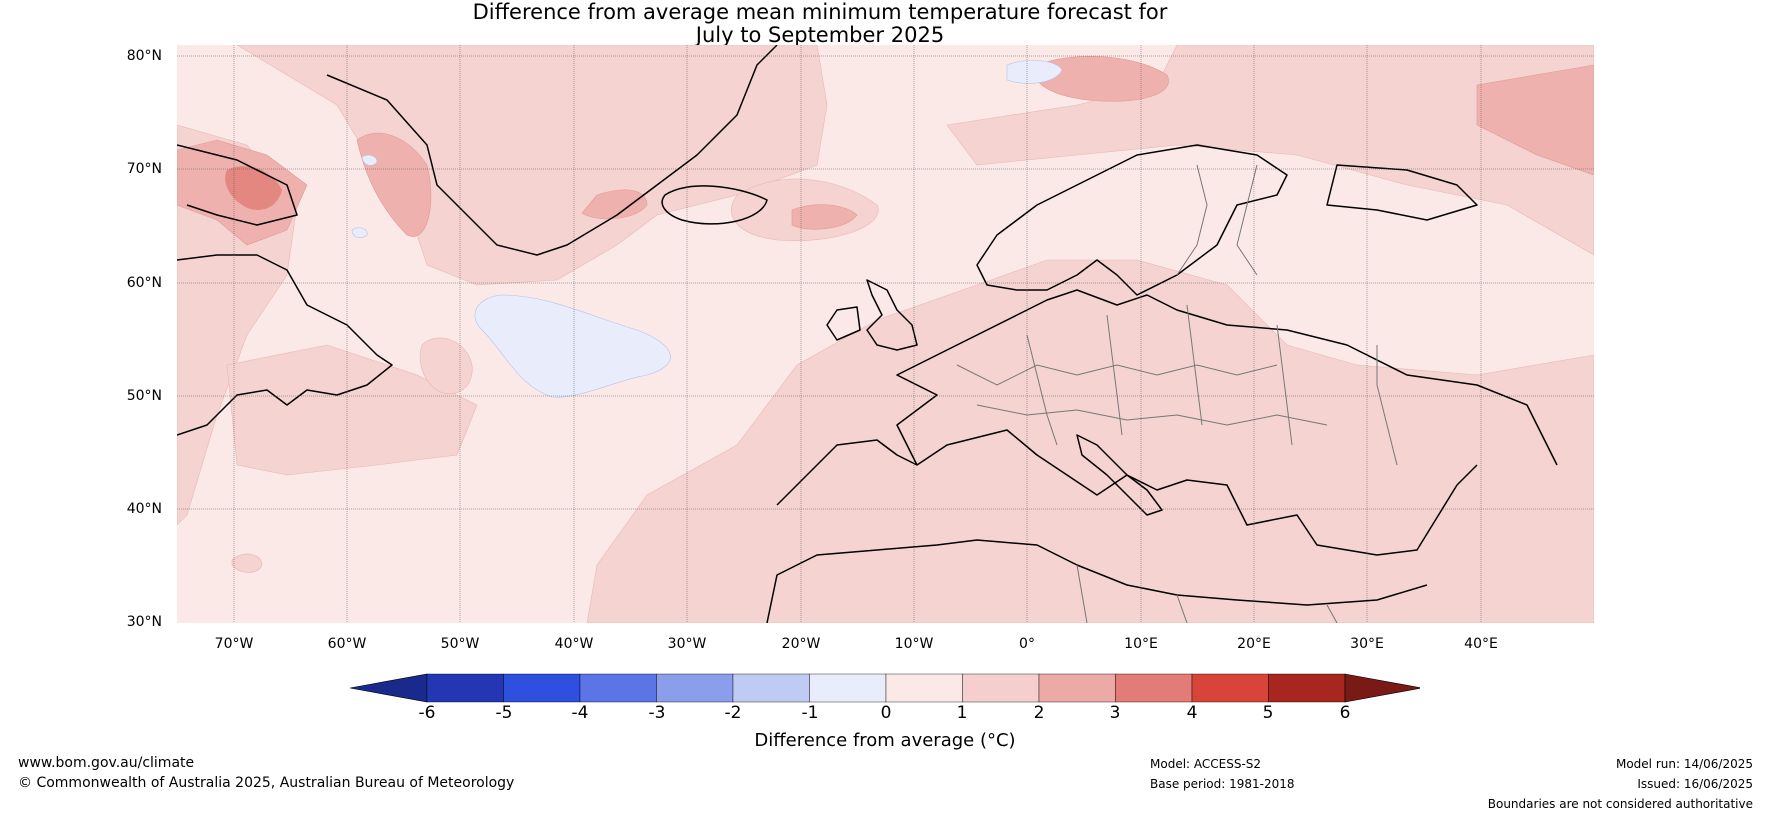 The image size is (1770, 816). What do you see at coordinates (1684, 764) in the screenshot?
I see `footer-model-run: Model run: 14/06/2025` at bounding box center [1684, 764].